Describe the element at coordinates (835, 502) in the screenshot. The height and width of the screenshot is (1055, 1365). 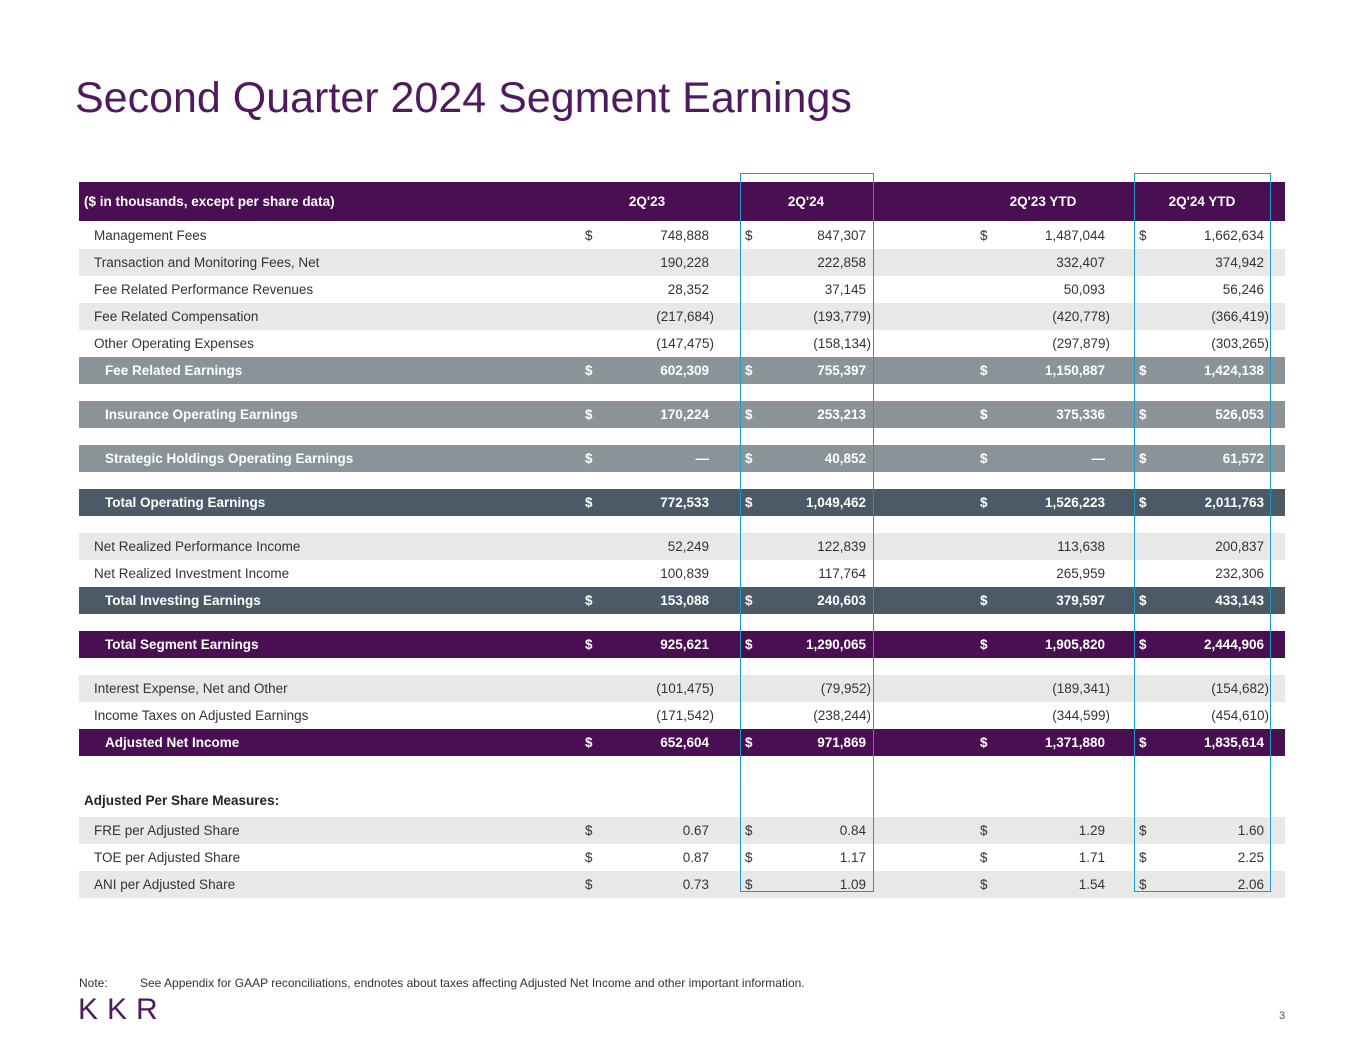
I see `cell-value: 1,049,462` at that location.